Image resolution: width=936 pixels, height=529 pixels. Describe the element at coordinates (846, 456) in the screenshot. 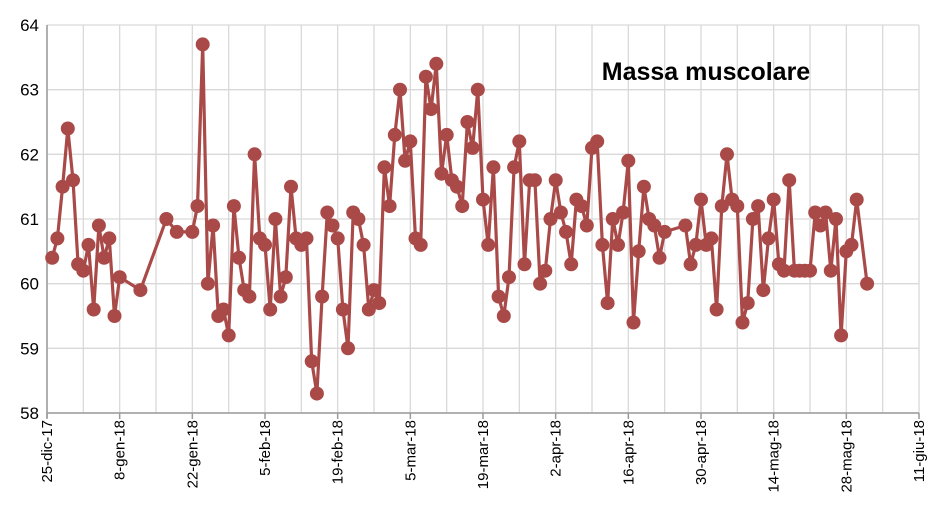

I see `x-tick-label: 28-mag-18` at that location.